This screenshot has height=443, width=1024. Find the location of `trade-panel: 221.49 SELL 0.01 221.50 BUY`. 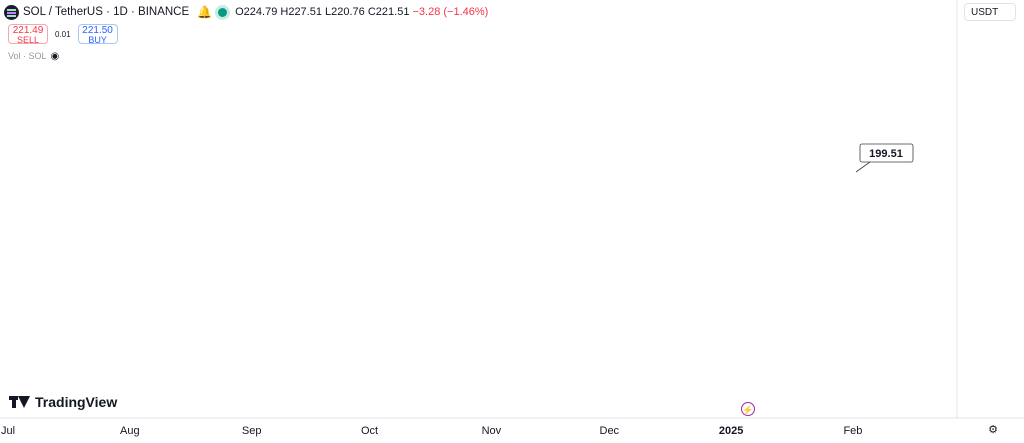

trade-panel: 221.49 SELL 0.01 221.50 BUY is located at coordinates (63, 34).